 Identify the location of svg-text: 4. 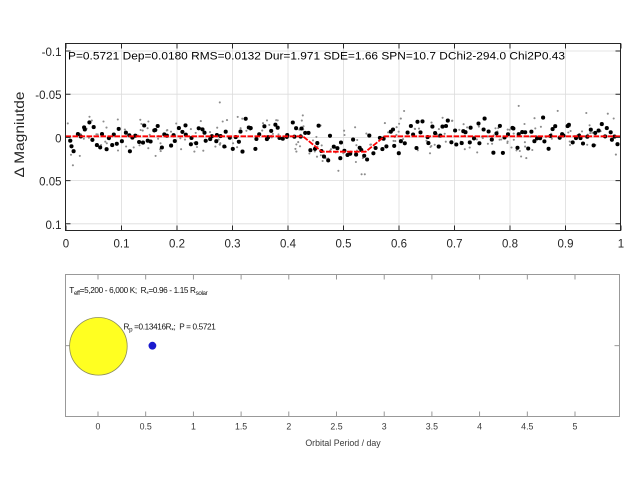
(479, 427).